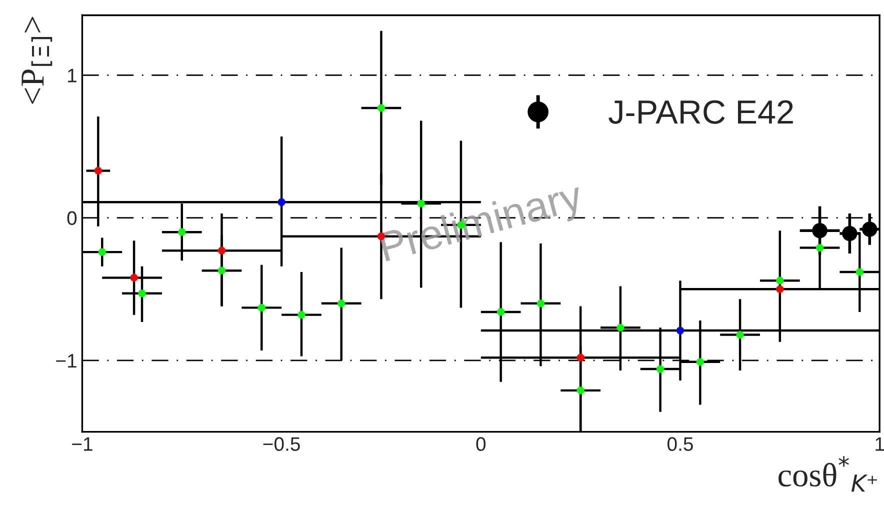 This screenshot has height=508, width=884. Describe the element at coordinates (700, 112) in the screenshot. I see `legend-label: J-PARC E42` at that location.